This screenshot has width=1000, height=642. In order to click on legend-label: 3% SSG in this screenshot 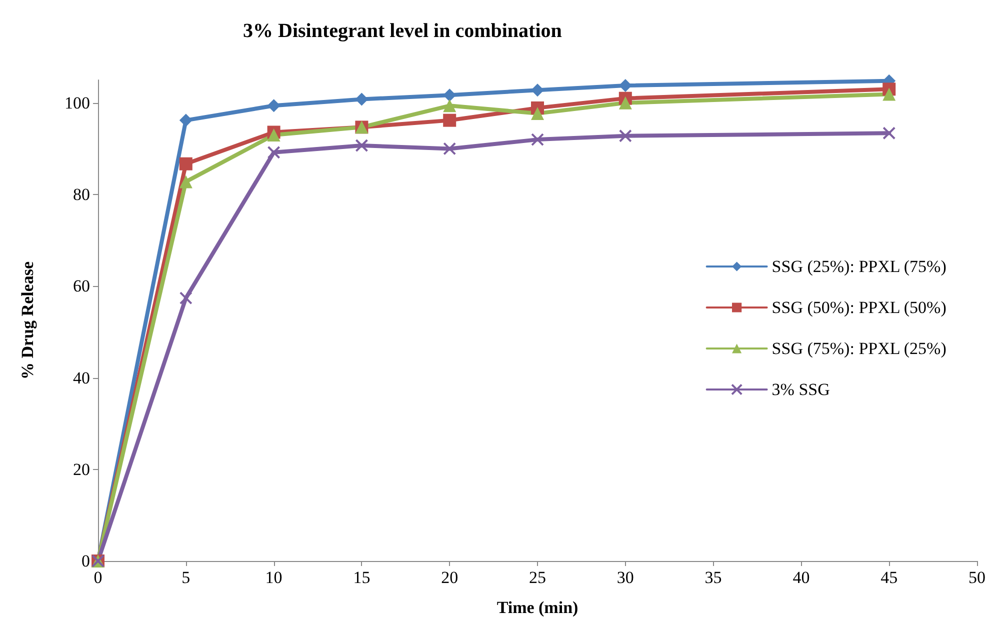, I will do `click(801, 389)`.